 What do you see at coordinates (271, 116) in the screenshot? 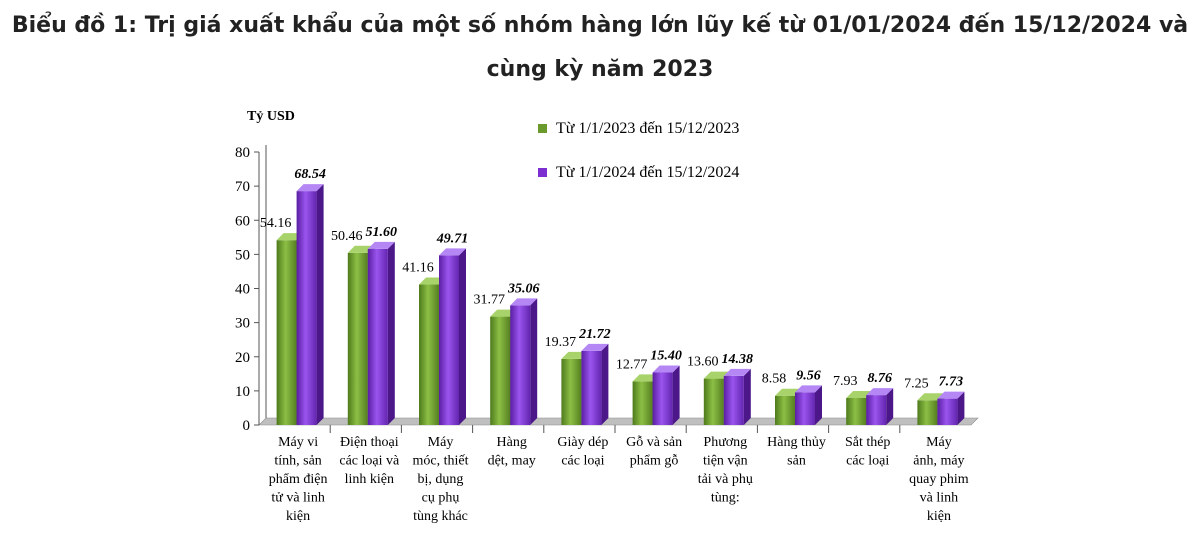
I see `y-axis-title: Tỷ USD` at bounding box center [271, 116].